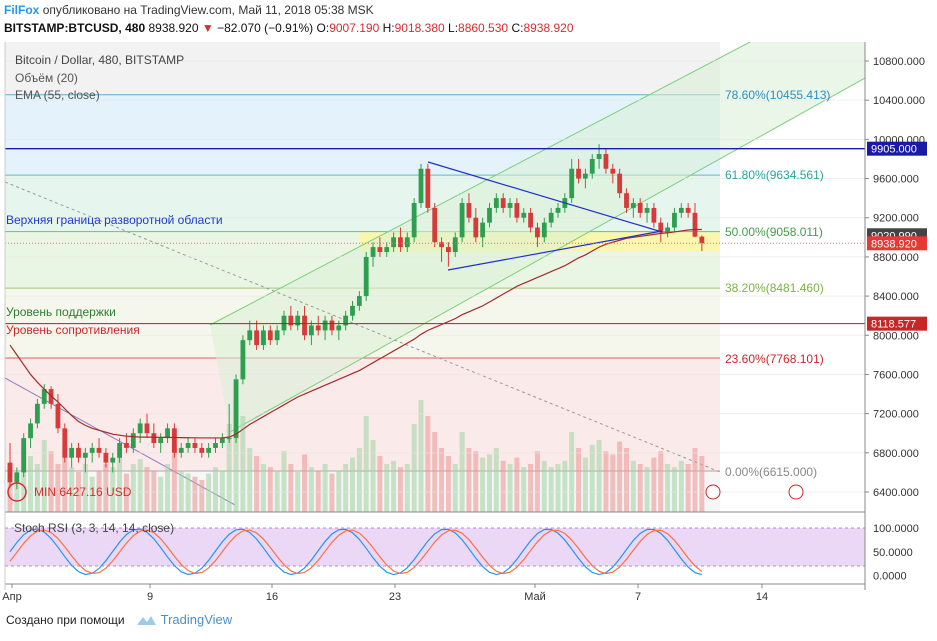 The height and width of the screenshot is (641, 937). What do you see at coordinates (774, 359) in the screenshot?
I see `fib-236-label: 23.60%(7768.101)` at bounding box center [774, 359].